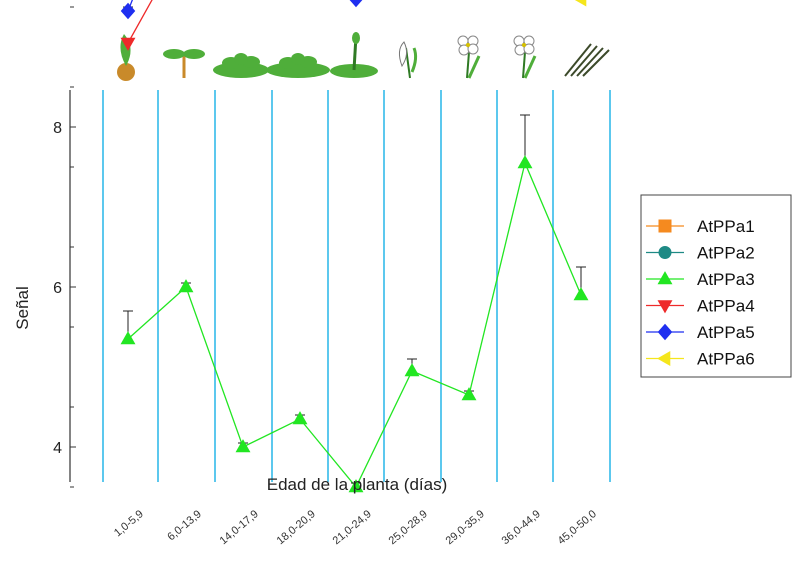  Describe the element at coordinates (136, 25) in the screenshot. I see `series-AtPPa4` at that location.